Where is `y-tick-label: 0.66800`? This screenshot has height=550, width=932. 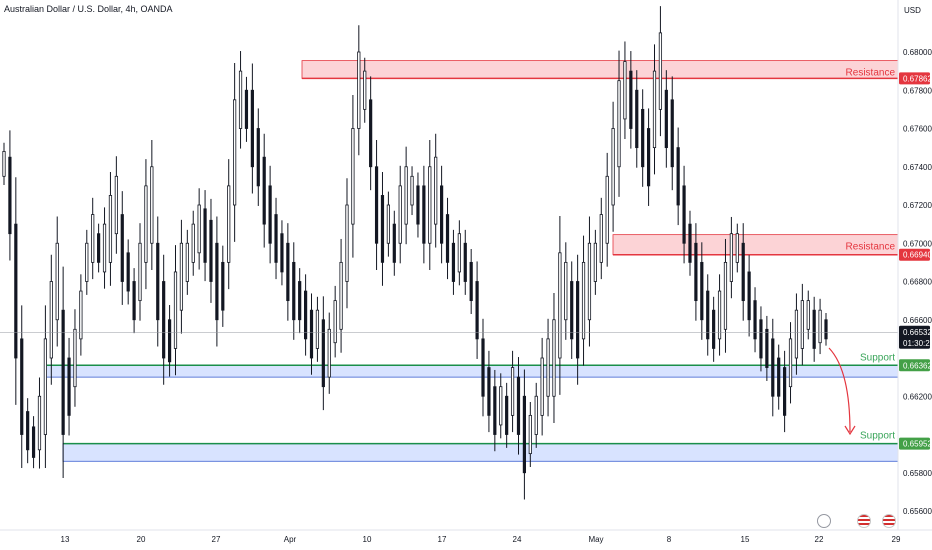 y-tick-label: 0.66800 is located at coordinates (917, 282).